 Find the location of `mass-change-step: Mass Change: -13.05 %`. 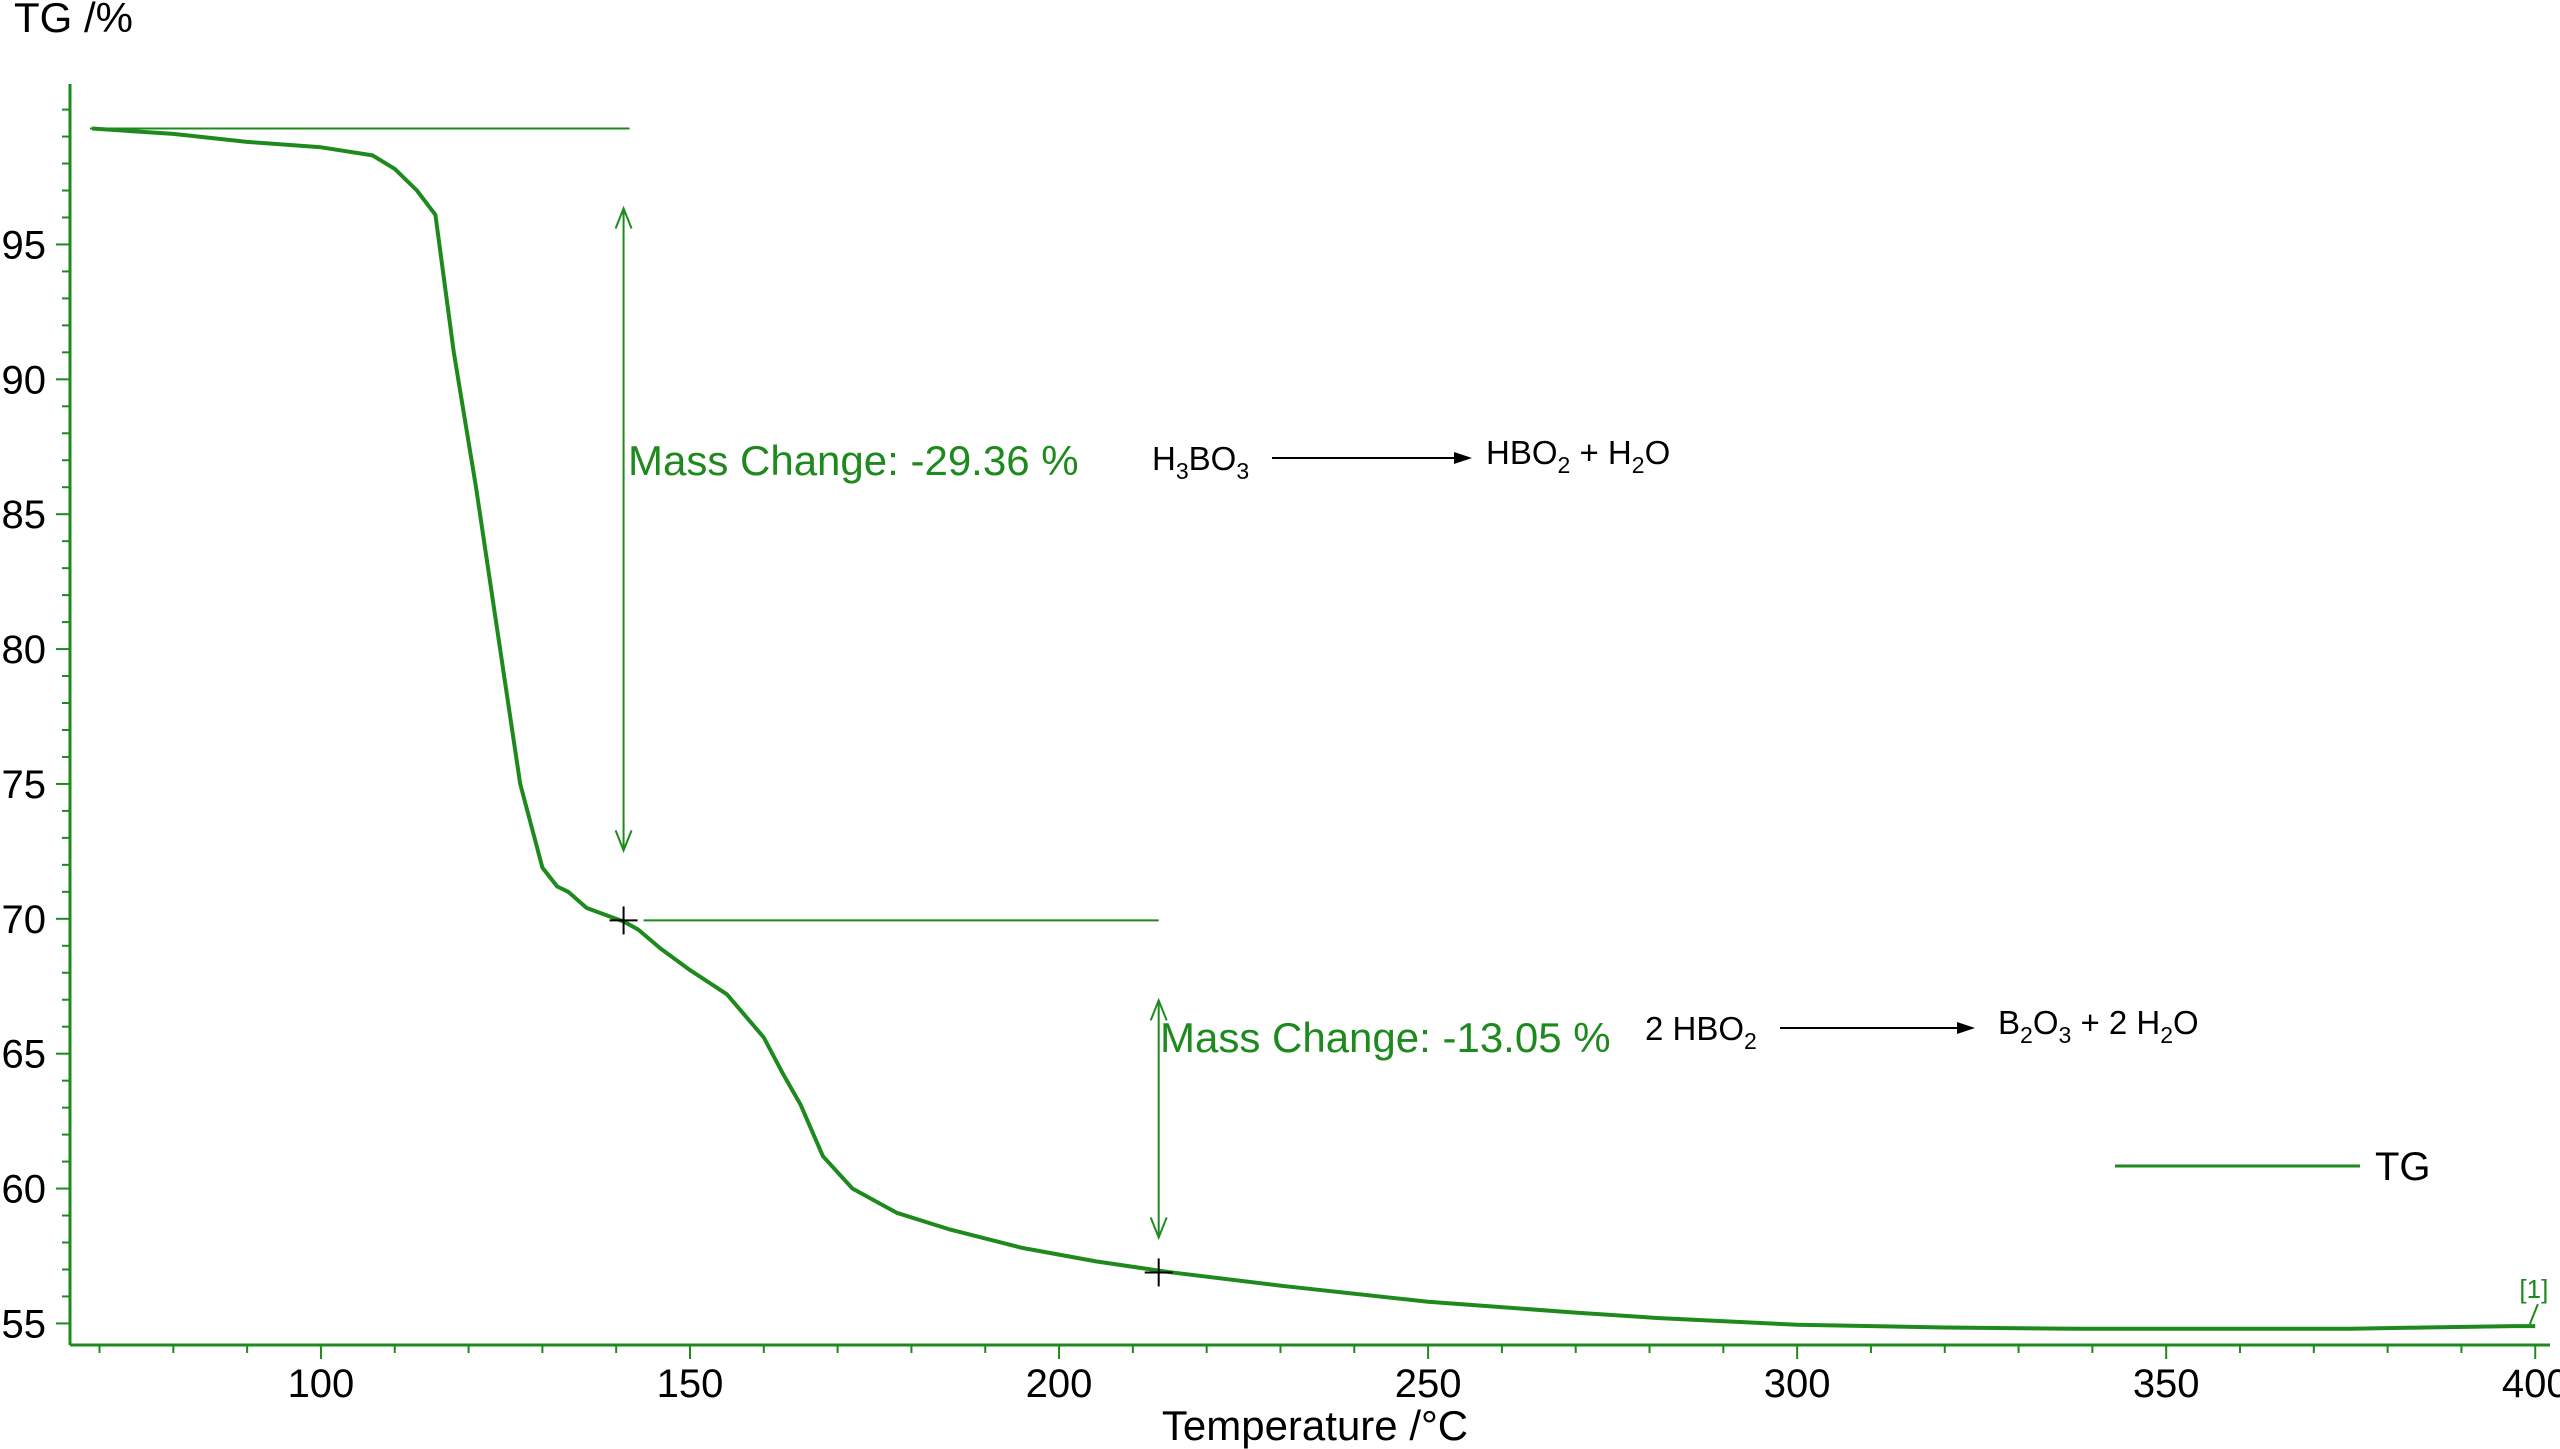

mass-change-step: Mass Change: -13.05 % is located at coordinates (1127, 1080).